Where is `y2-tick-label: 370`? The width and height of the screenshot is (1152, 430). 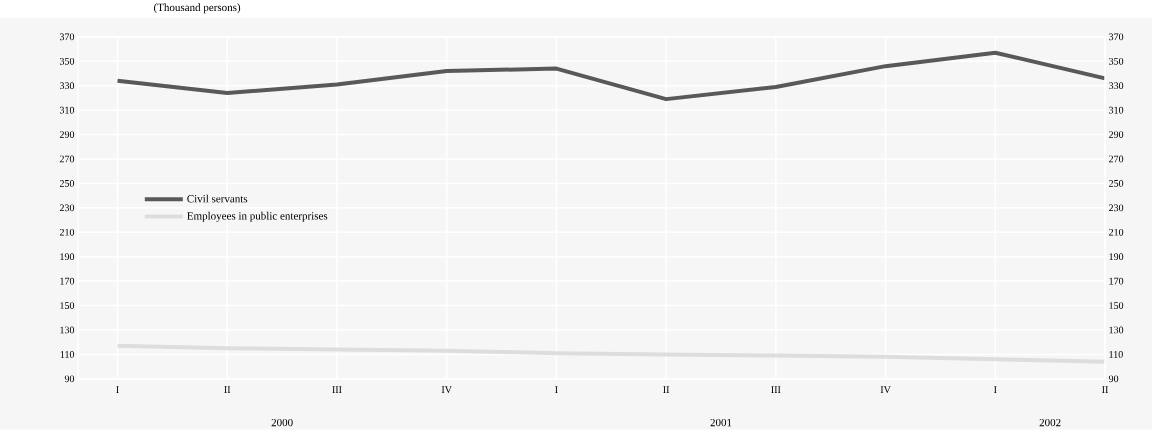
y2-tick-label: 370 is located at coordinates (1116, 37).